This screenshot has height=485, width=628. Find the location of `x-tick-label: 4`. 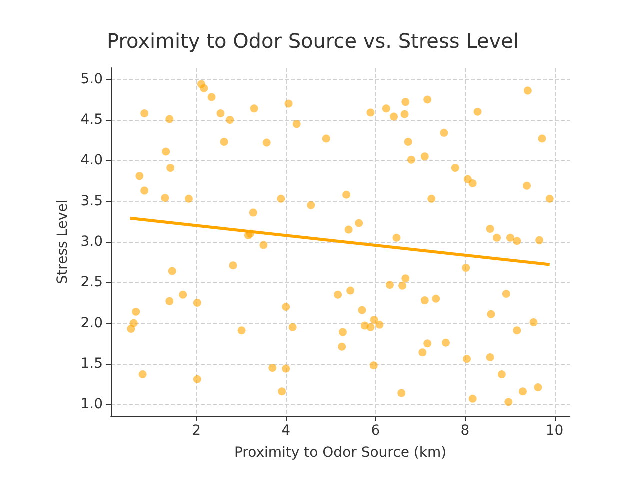

x-tick-label: 4 is located at coordinates (286, 431).